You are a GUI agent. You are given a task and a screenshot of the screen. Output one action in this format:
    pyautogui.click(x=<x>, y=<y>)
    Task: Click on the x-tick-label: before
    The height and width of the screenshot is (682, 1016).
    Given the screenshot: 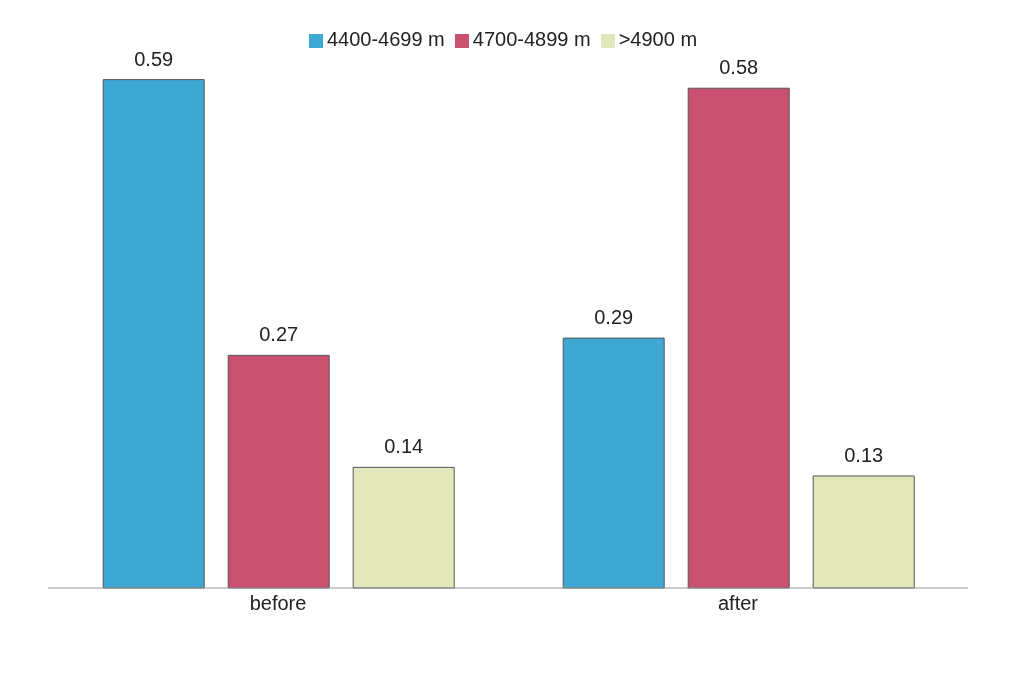 What is the action you would take?
    pyautogui.click(x=278, y=603)
    